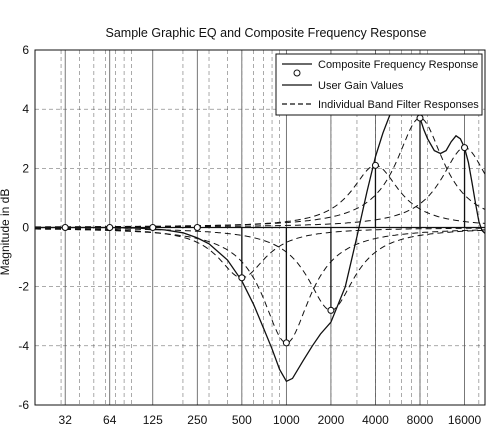 The height and width of the screenshot is (433, 500). Describe the element at coordinates (25, 50) in the screenshot. I see `y-tick-label: 6` at that location.